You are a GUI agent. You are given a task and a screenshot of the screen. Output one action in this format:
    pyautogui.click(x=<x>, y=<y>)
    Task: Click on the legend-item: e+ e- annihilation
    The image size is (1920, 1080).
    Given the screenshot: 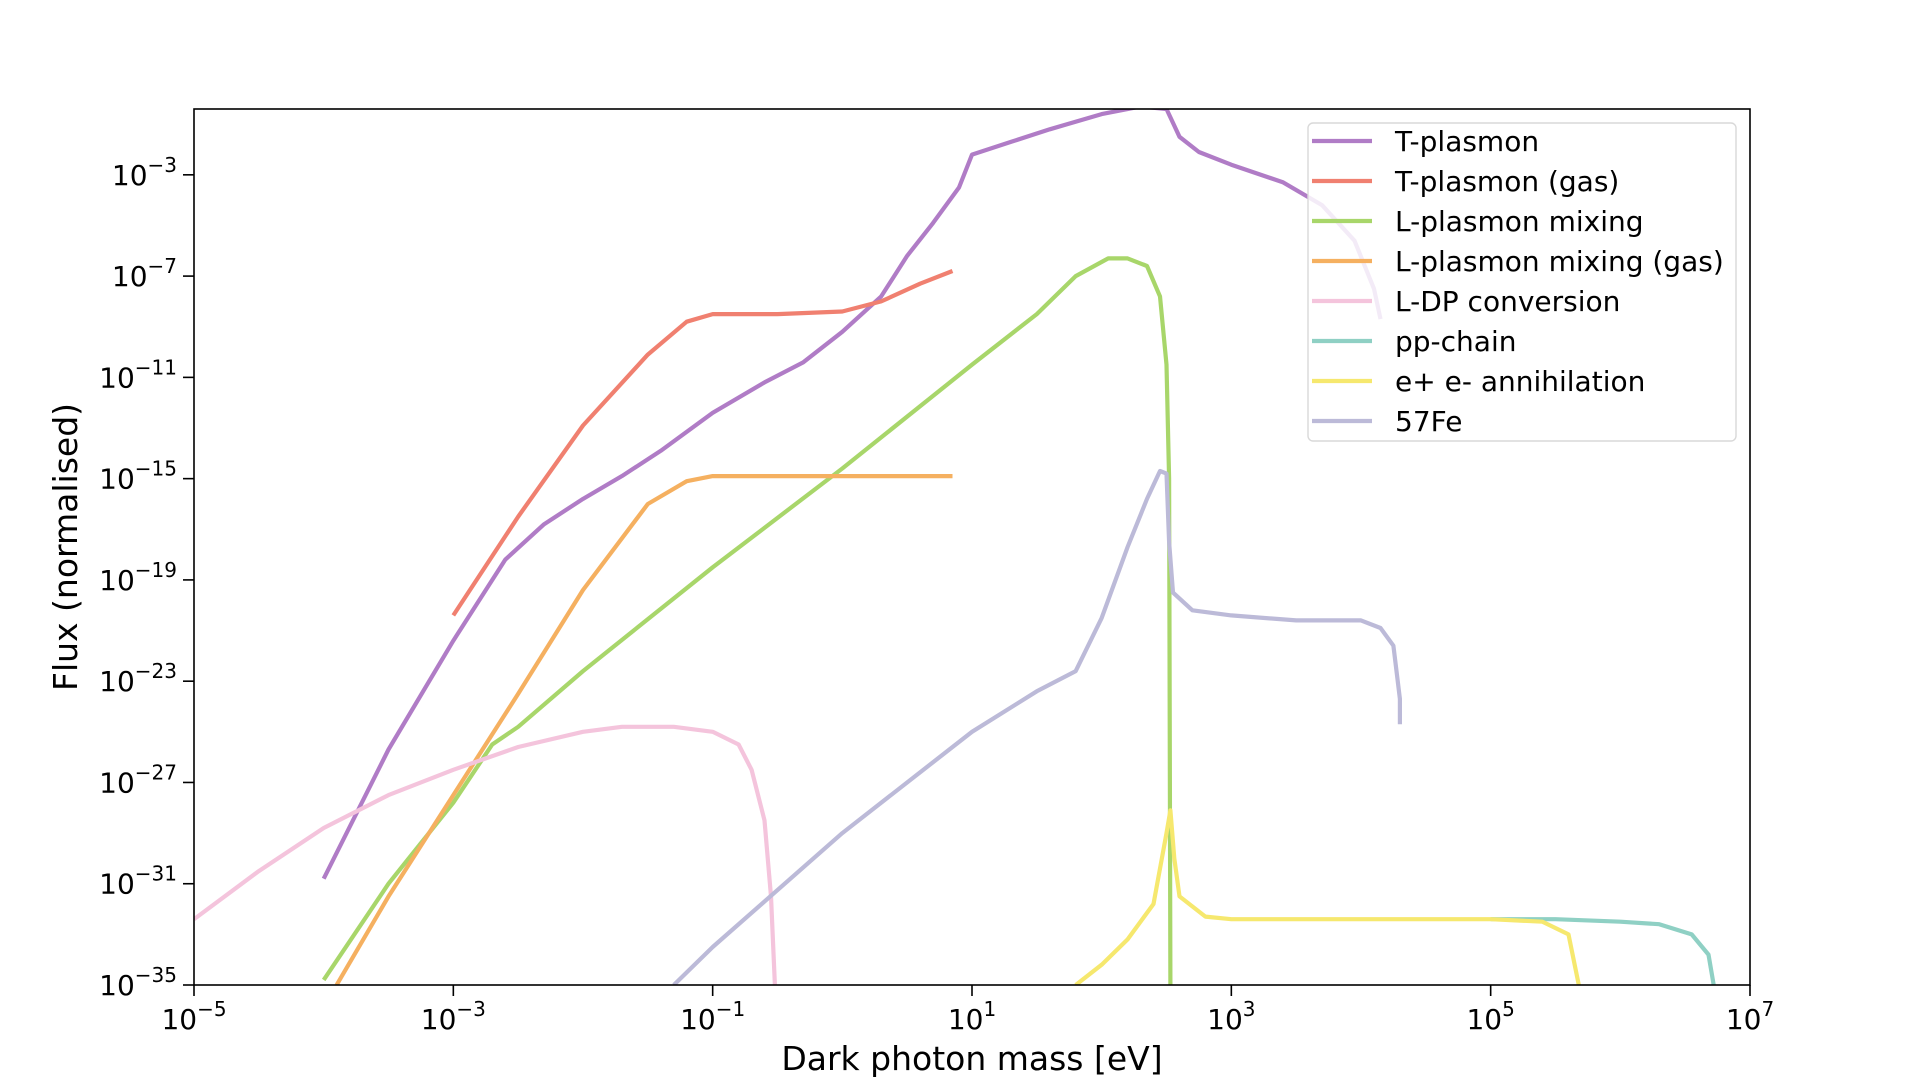 What is the action you would take?
    pyautogui.click(x=1478, y=381)
    